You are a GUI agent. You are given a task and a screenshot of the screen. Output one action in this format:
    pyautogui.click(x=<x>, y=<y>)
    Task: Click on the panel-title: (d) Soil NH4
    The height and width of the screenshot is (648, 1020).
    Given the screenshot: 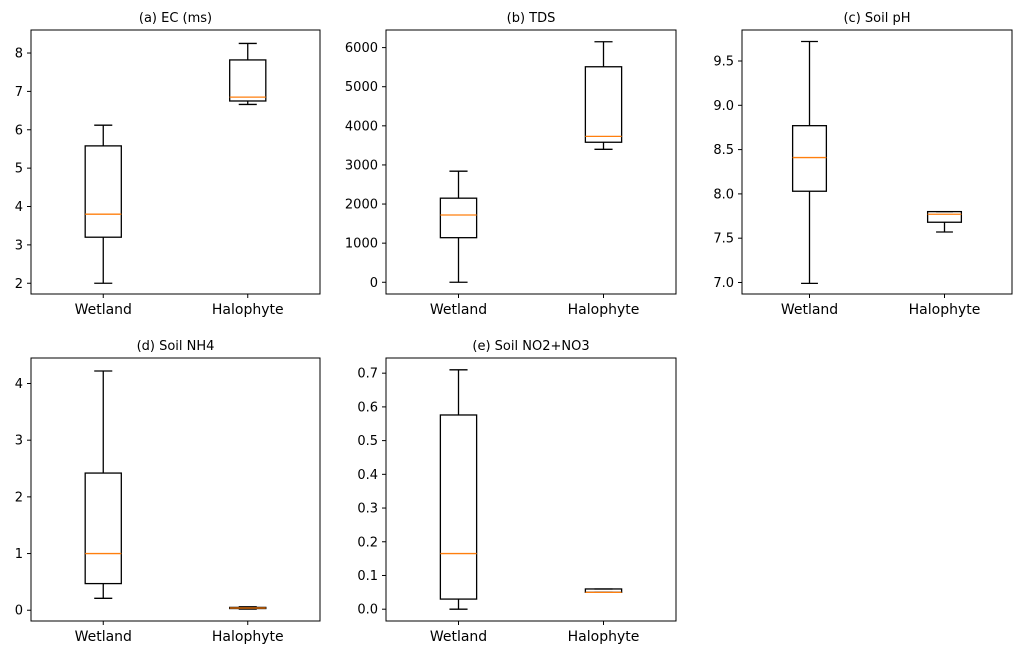 What is the action you would take?
    pyautogui.click(x=176, y=346)
    